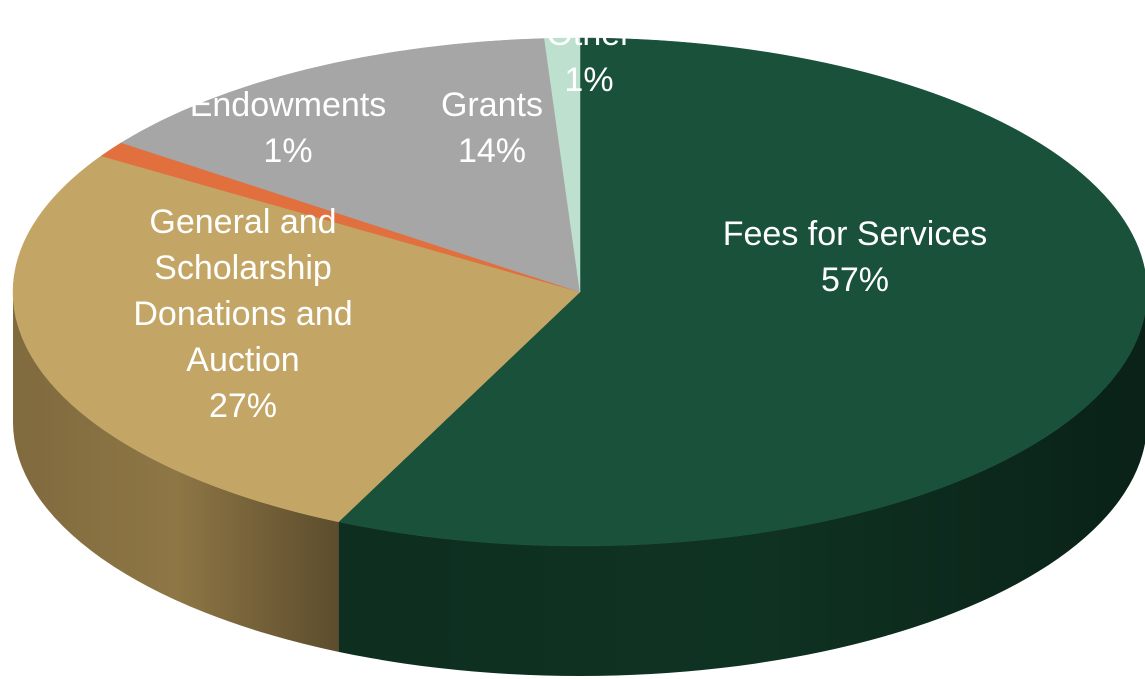  I want to click on slice-label-line: General and, so click(242, 222).